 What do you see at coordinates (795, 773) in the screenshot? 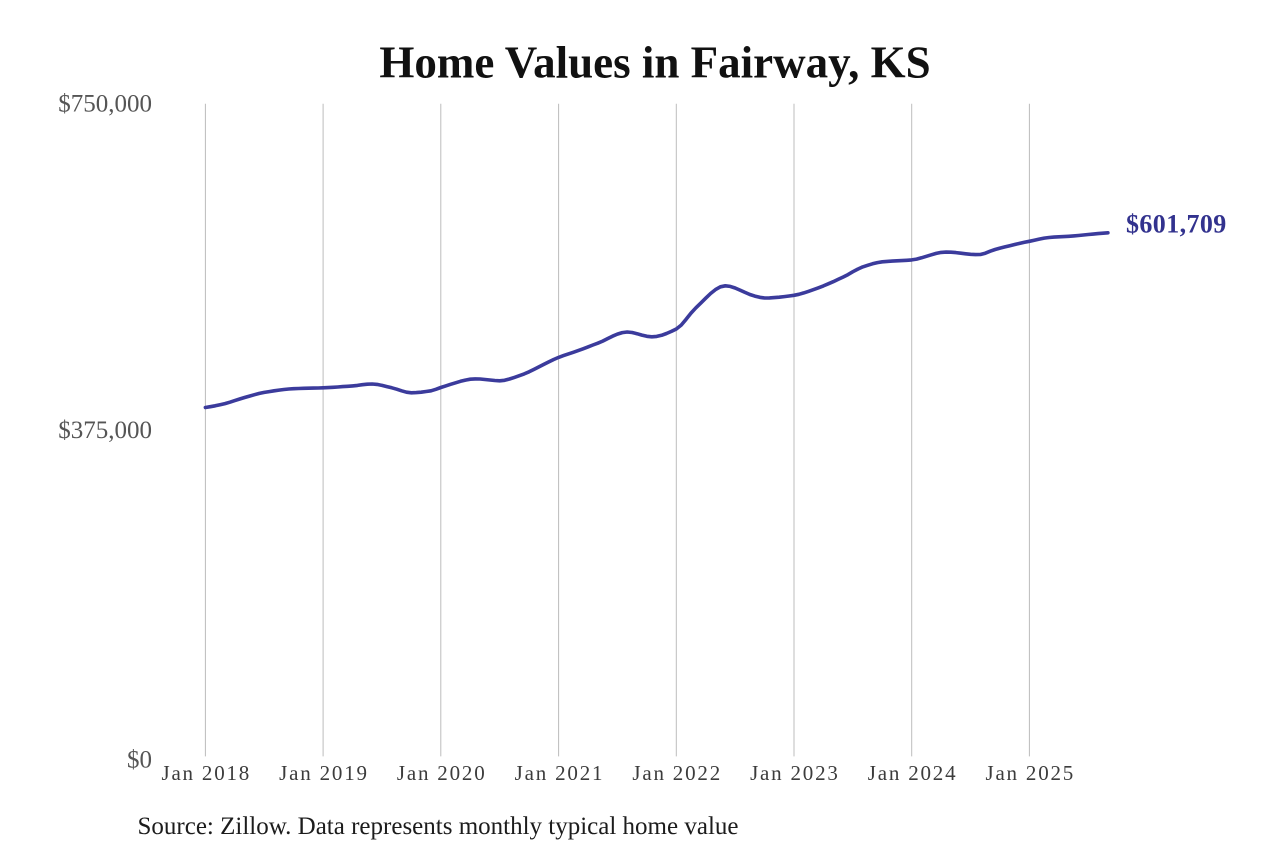
I see `svg-text: Jan 2023` at bounding box center [795, 773].